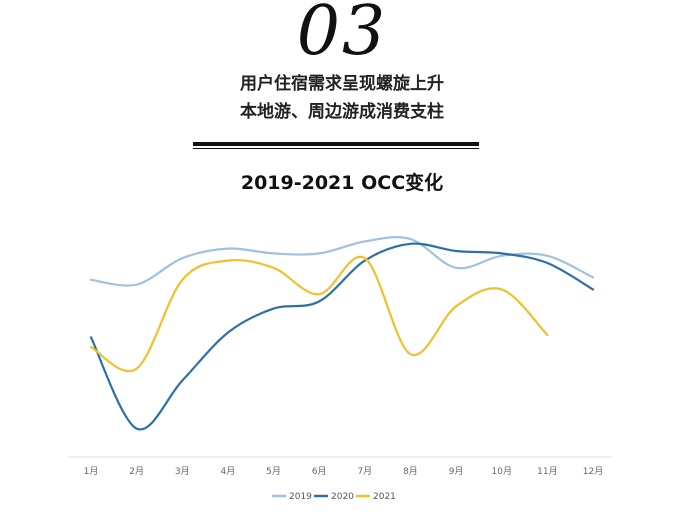 The image size is (684, 517). I want to click on legend: 2019 2020 2021, so click(334, 497).